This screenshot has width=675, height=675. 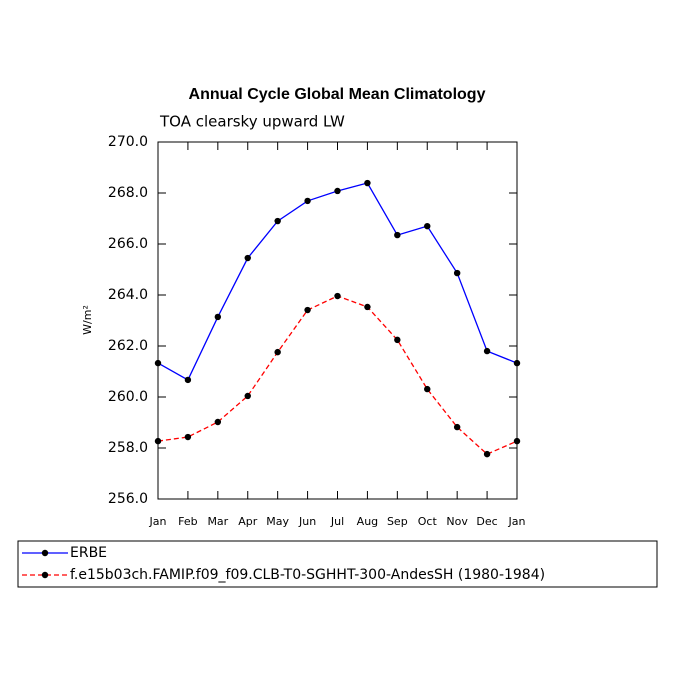 I want to click on y-tick-label: 268.0, so click(x=128, y=193).